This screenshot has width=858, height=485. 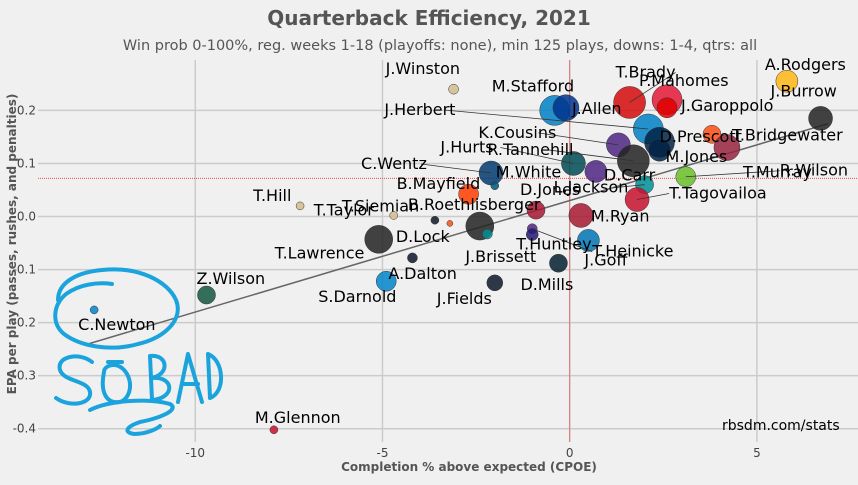 What do you see at coordinates (464, 298) in the screenshot?
I see `qb-label: J.Fields` at bounding box center [464, 298].